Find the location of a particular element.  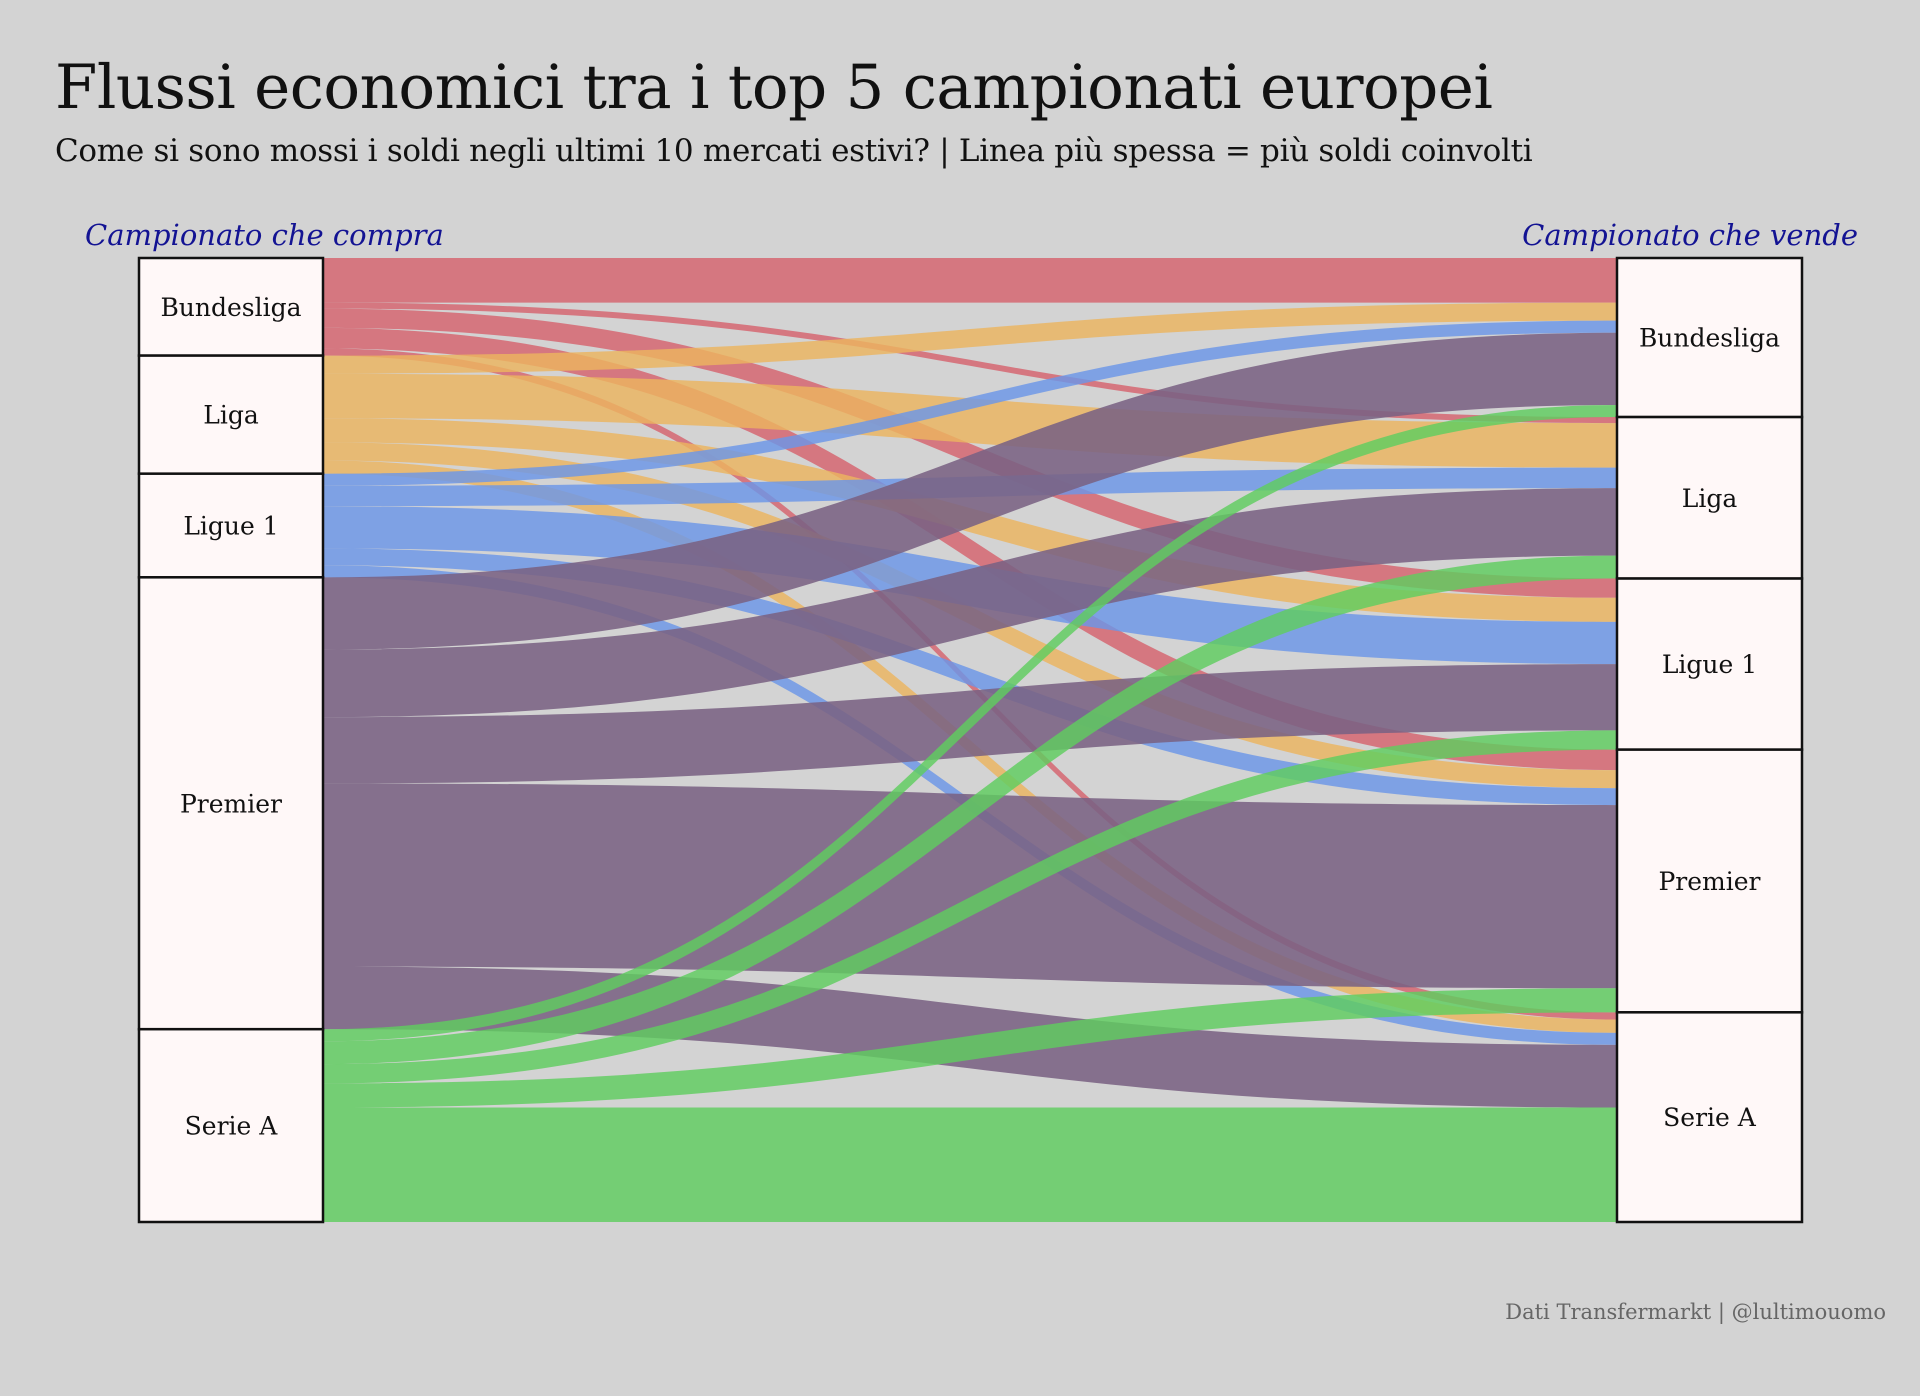

right-node-serie-a is located at coordinates (1709, 1117).